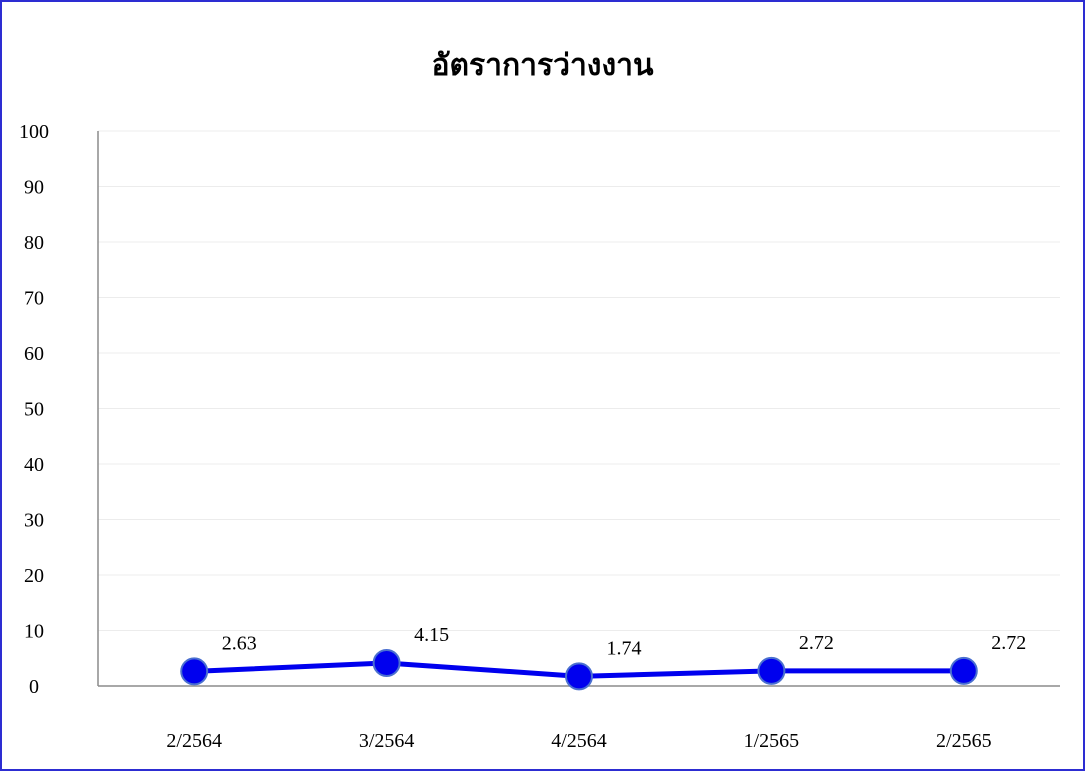 The height and width of the screenshot is (771, 1085). Describe the element at coordinates (387, 741) in the screenshot. I see `x-tick-label: 3/2564` at that location.